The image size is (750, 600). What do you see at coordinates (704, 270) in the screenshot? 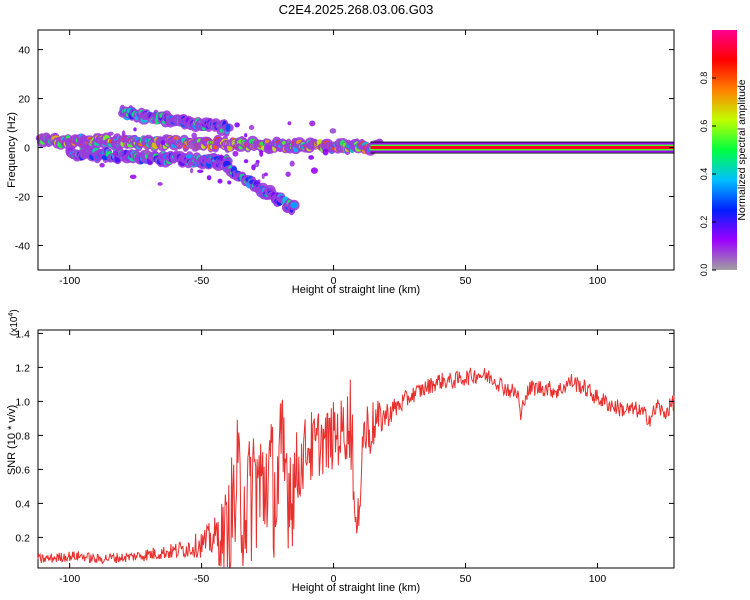
I see `colorbar-tick-label: 0.0` at bounding box center [704, 270].